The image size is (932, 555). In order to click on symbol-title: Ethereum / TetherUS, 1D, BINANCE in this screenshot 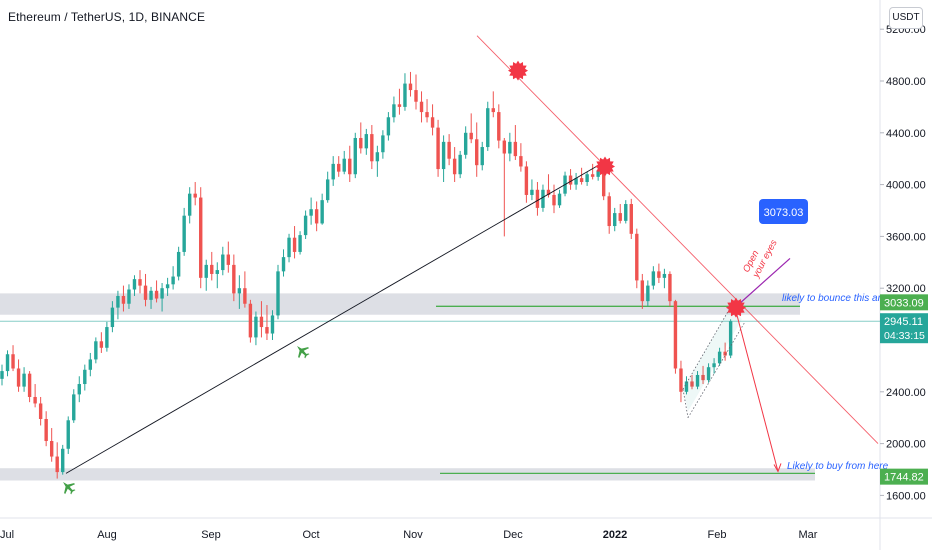, I will do `click(107, 17)`.